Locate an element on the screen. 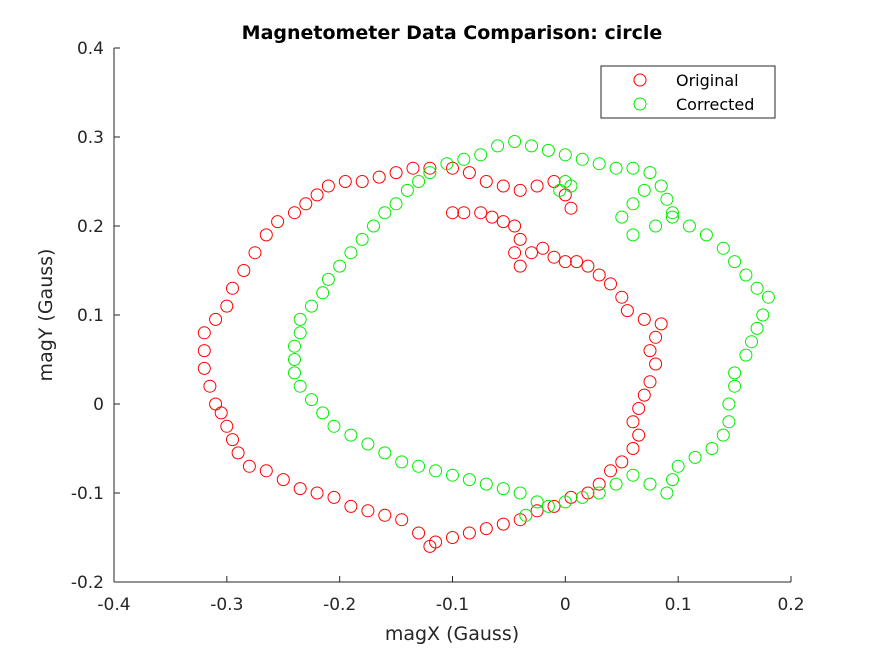  x-axis-ticks: -0.4 -0.3 -0.2 -0.1 0 0.1 0.2 is located at coordinates (451, 595).